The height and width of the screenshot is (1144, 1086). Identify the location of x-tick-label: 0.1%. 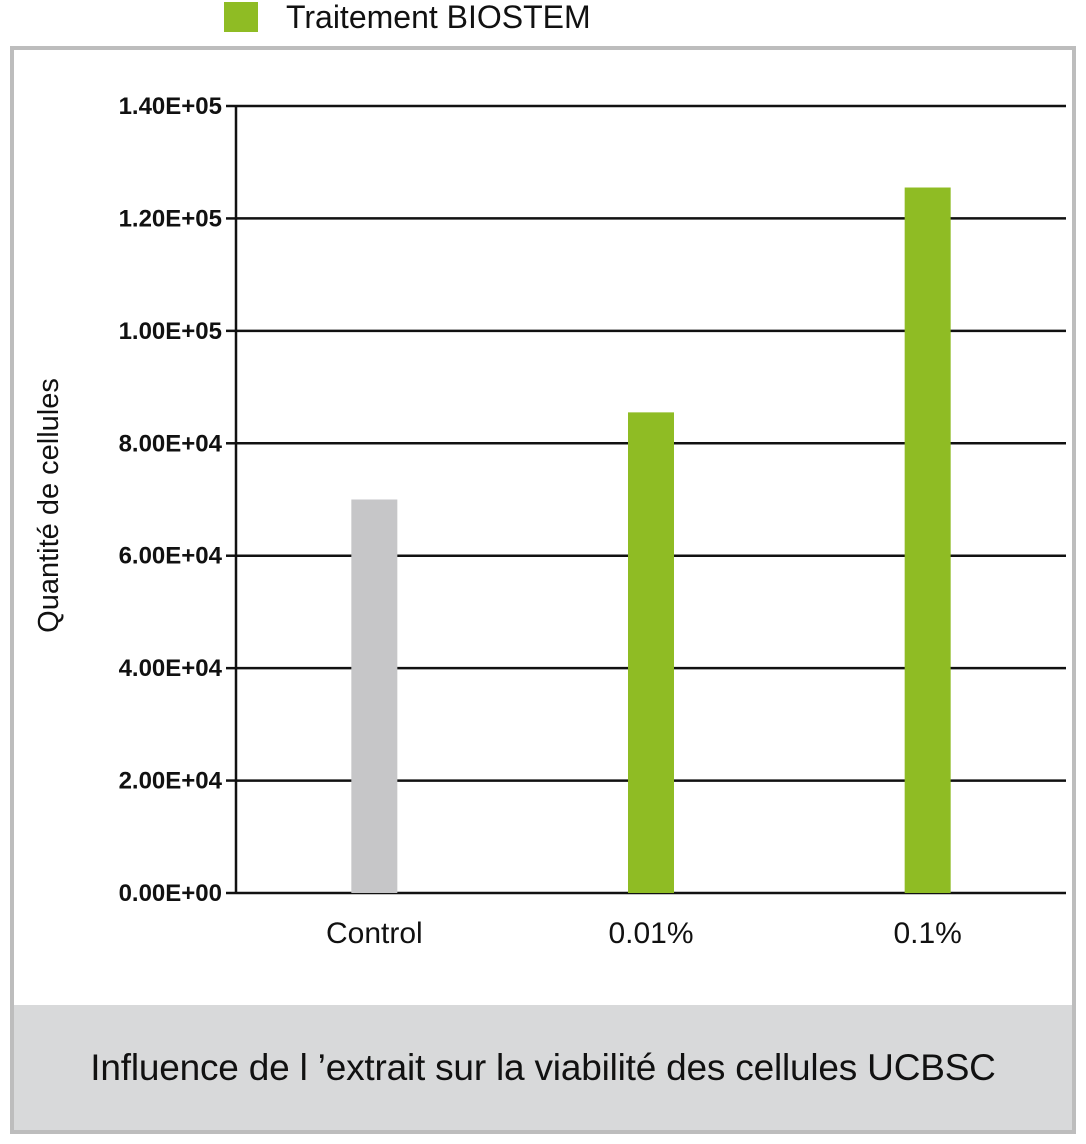
(927, 933).